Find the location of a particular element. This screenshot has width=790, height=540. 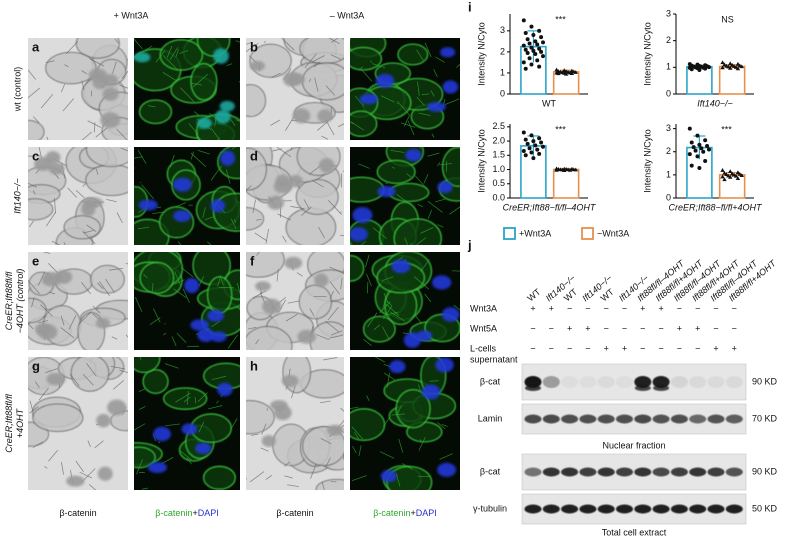

treatment-sign: − is located at coordinates (715, 328).